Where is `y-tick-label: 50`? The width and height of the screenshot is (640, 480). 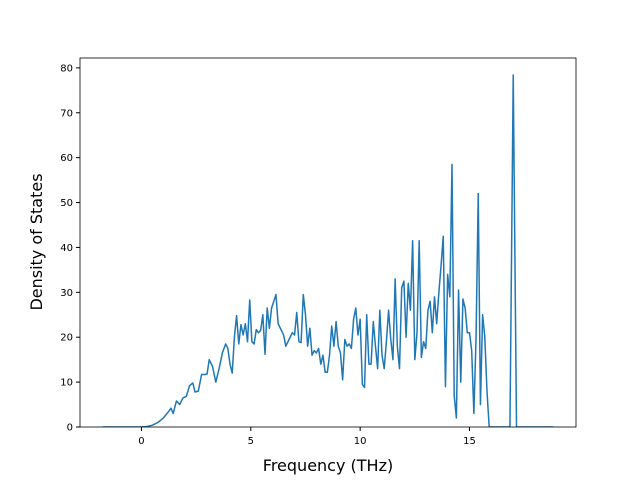
y-tick-label: 50 is located at coordinates (66, 203).